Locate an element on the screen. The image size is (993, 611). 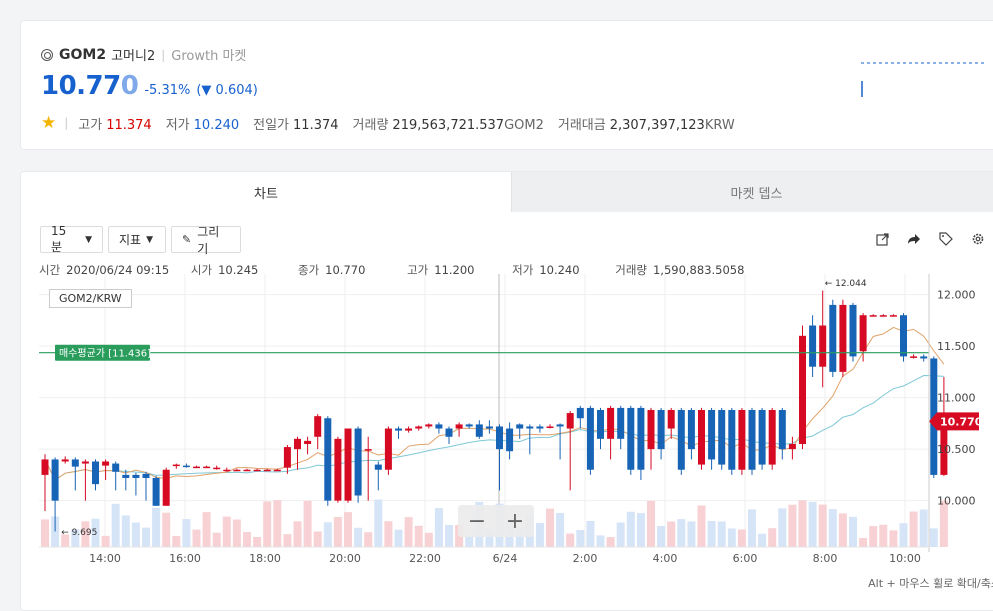
zoom-in-icon: + is located at coordinates (515, 521).